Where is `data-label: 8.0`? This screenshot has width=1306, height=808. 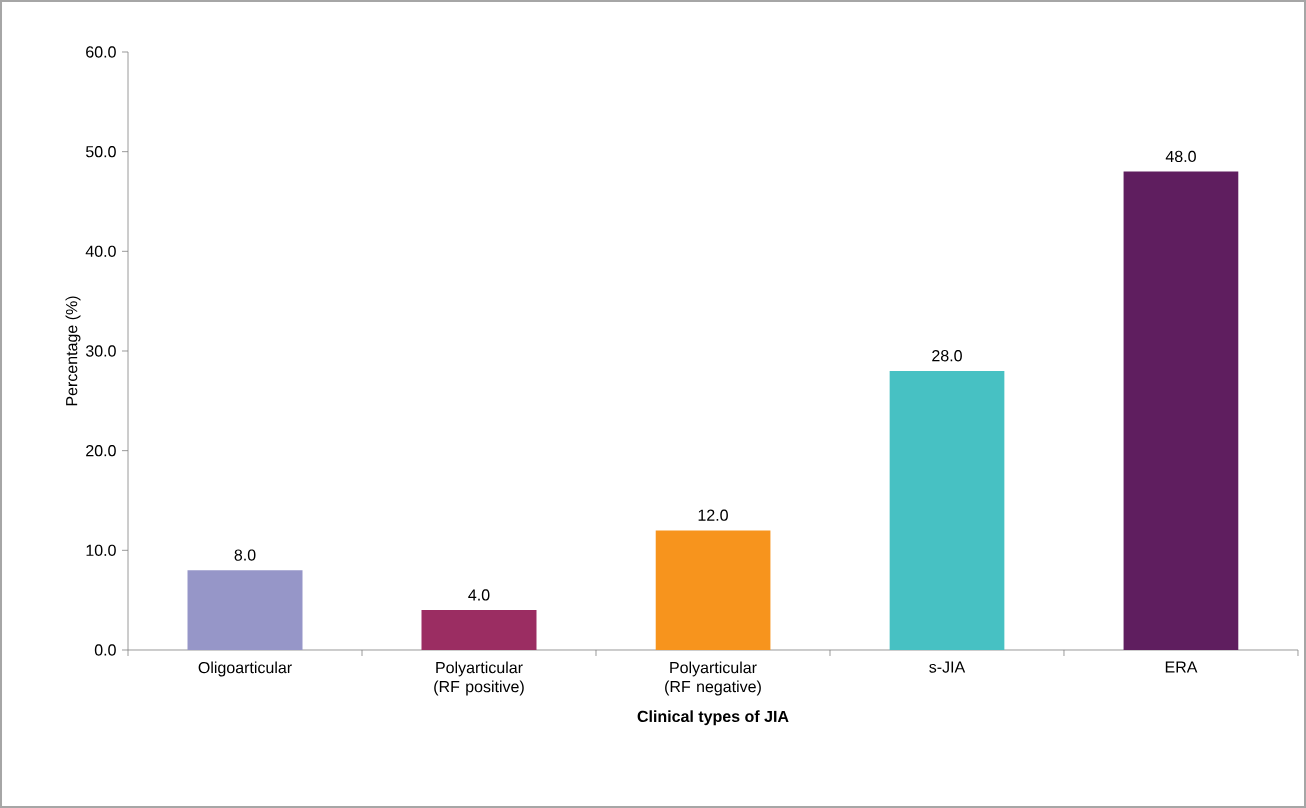 data-label: 8.0 is located at coordinates (245, 555).